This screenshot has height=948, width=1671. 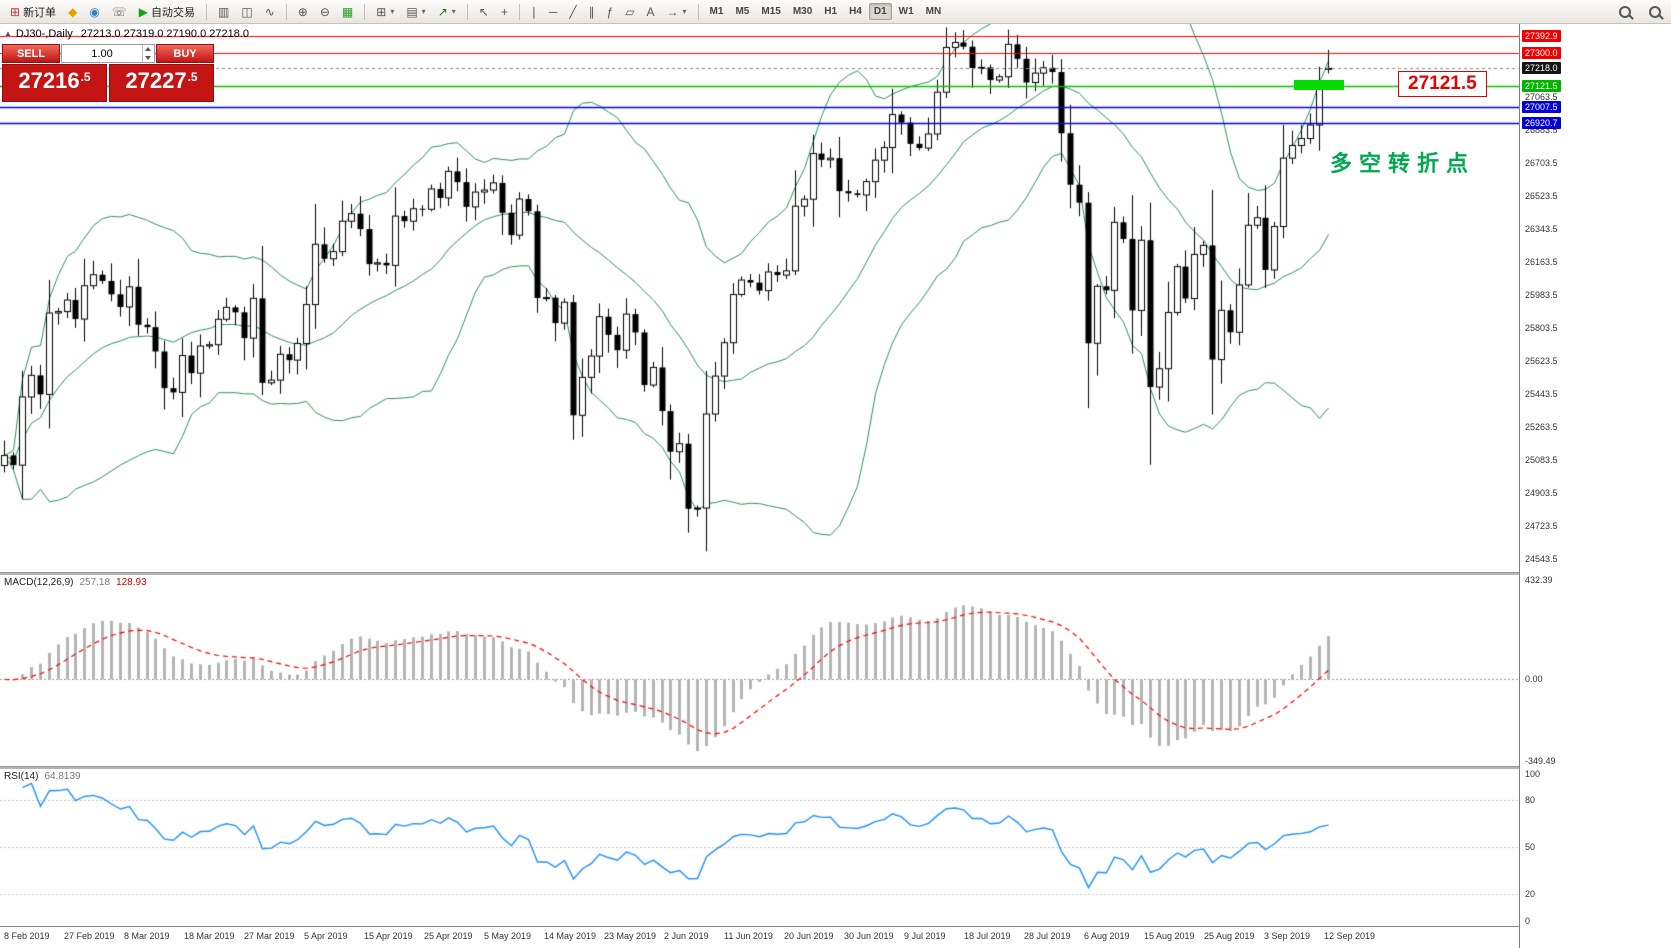 I want to click on buy-price-main: 27227, so click(x=156, y=80).